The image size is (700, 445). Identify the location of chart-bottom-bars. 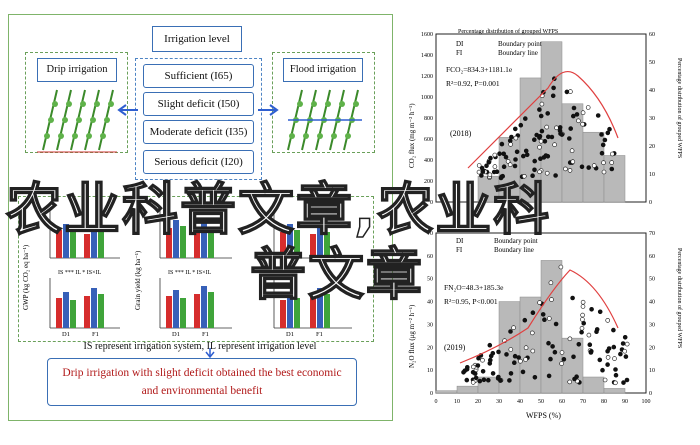
(530, 327).